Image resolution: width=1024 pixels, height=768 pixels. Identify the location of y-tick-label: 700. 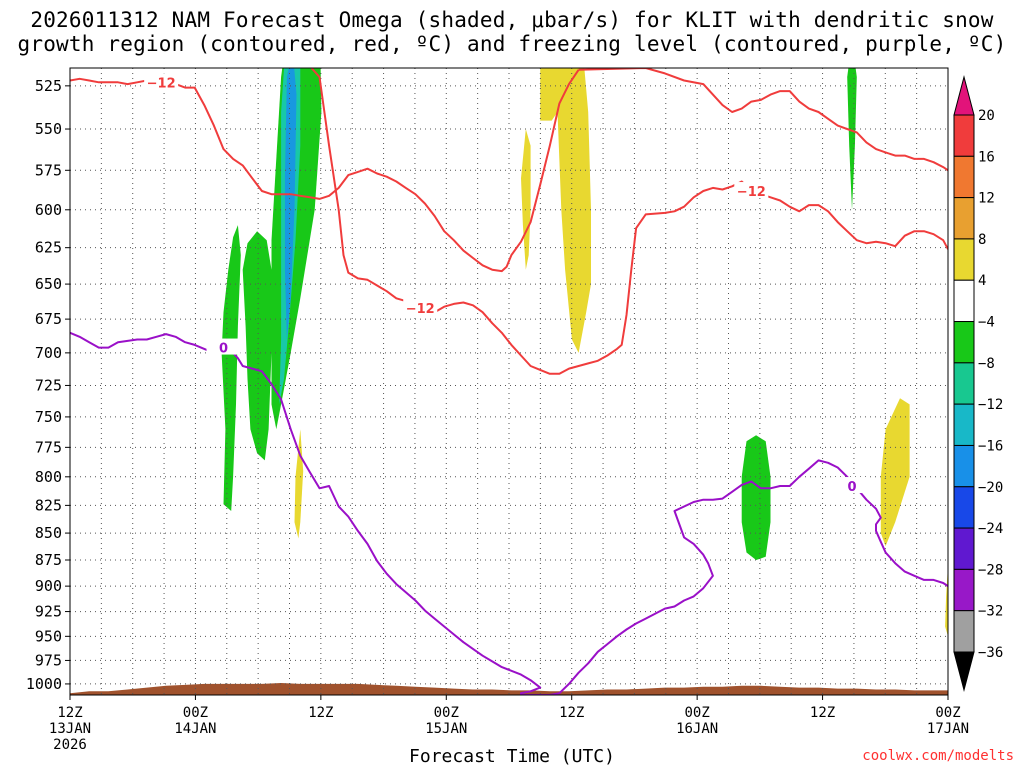
(48, 353).